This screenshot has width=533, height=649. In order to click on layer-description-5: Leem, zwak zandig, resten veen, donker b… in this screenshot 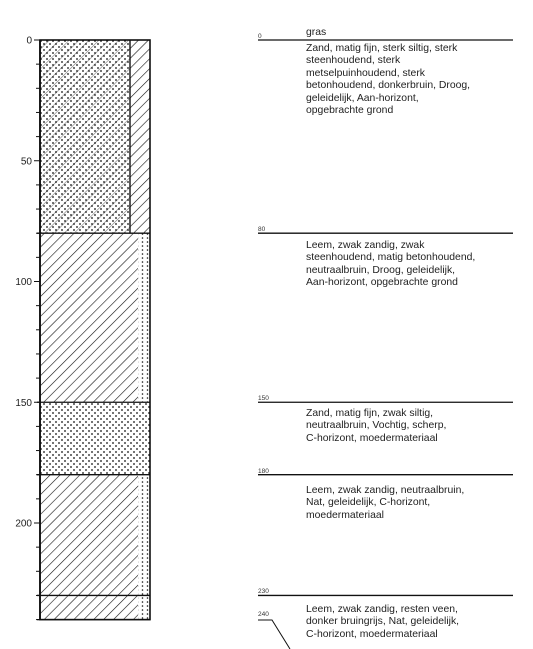, I will do `click(383, 622)`.